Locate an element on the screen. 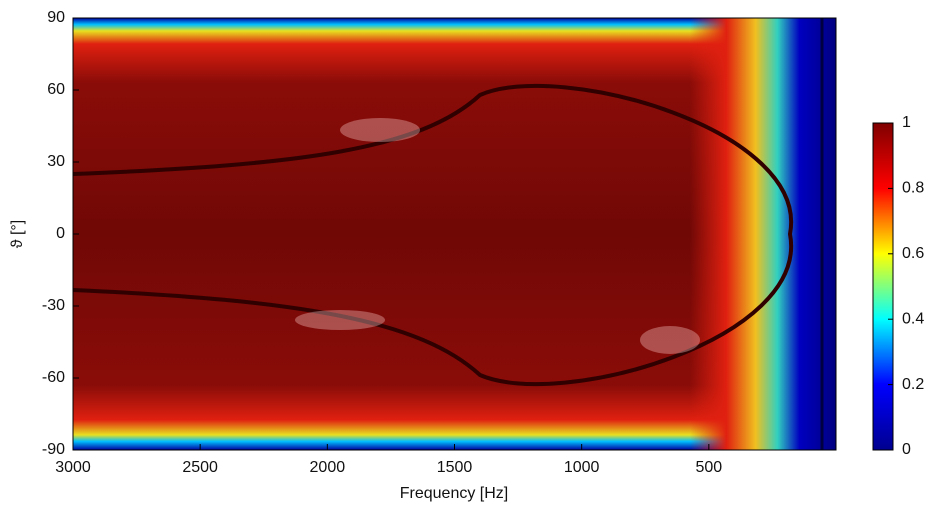 The width and height of the screenshot is (933, 516). colorbar-tick-label: 0.2 is located at coordinates (913, 384).